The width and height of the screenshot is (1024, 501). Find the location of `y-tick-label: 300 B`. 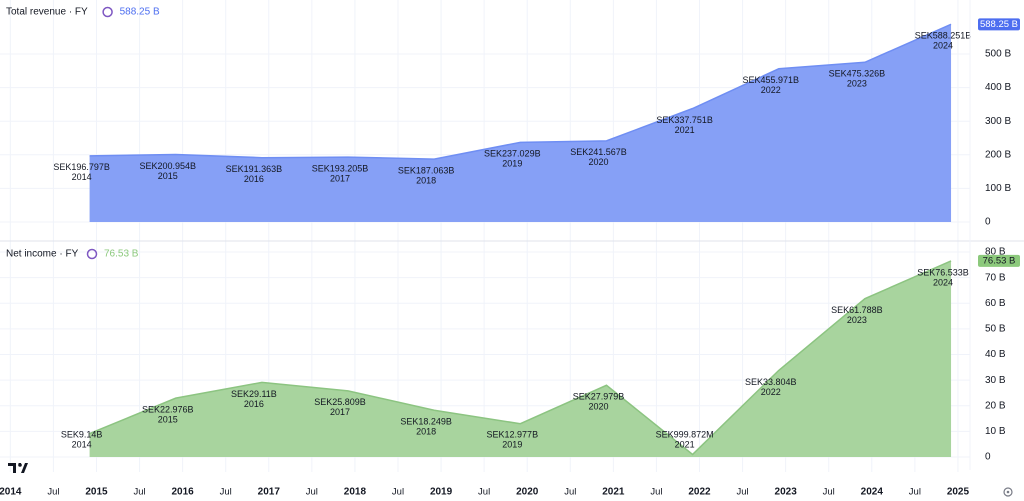

y-tick-label: 300 B is located at coordinates (998, 121).